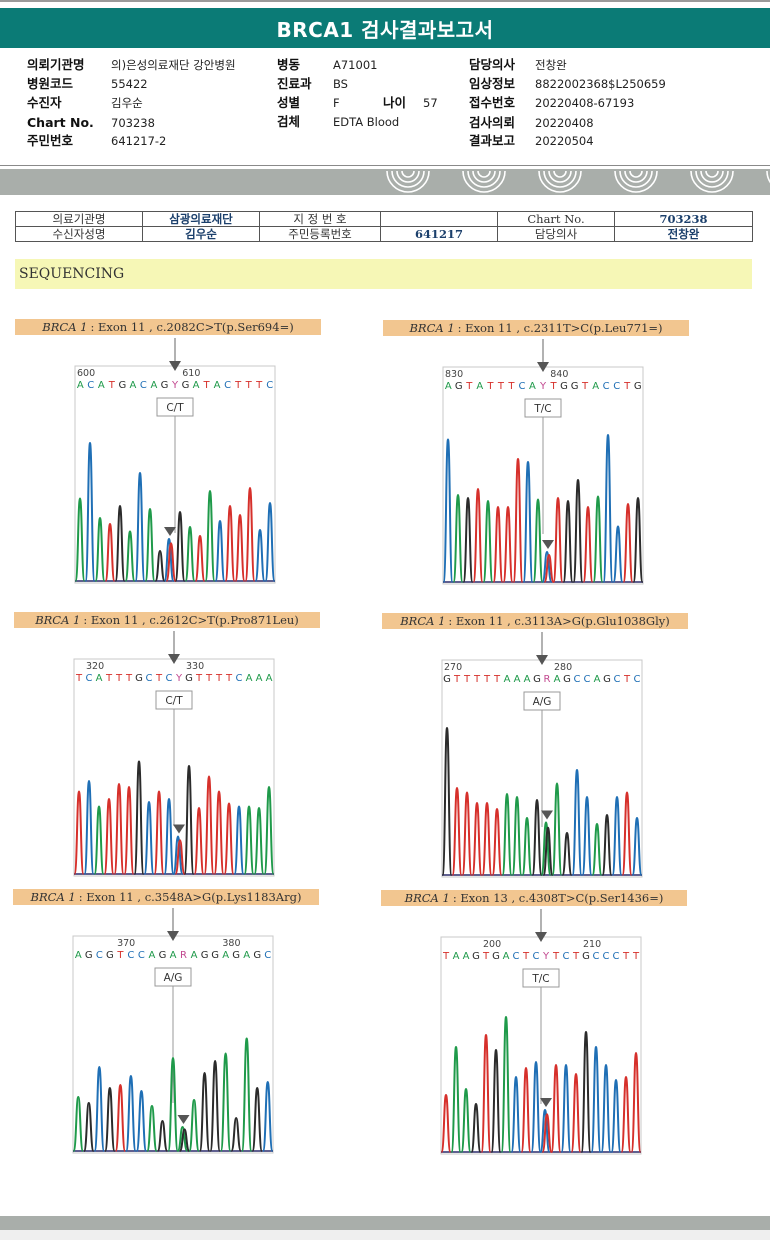 The image size is (770, 1240). I want to click on genotype-call-label: A/G, so click(542, 702).